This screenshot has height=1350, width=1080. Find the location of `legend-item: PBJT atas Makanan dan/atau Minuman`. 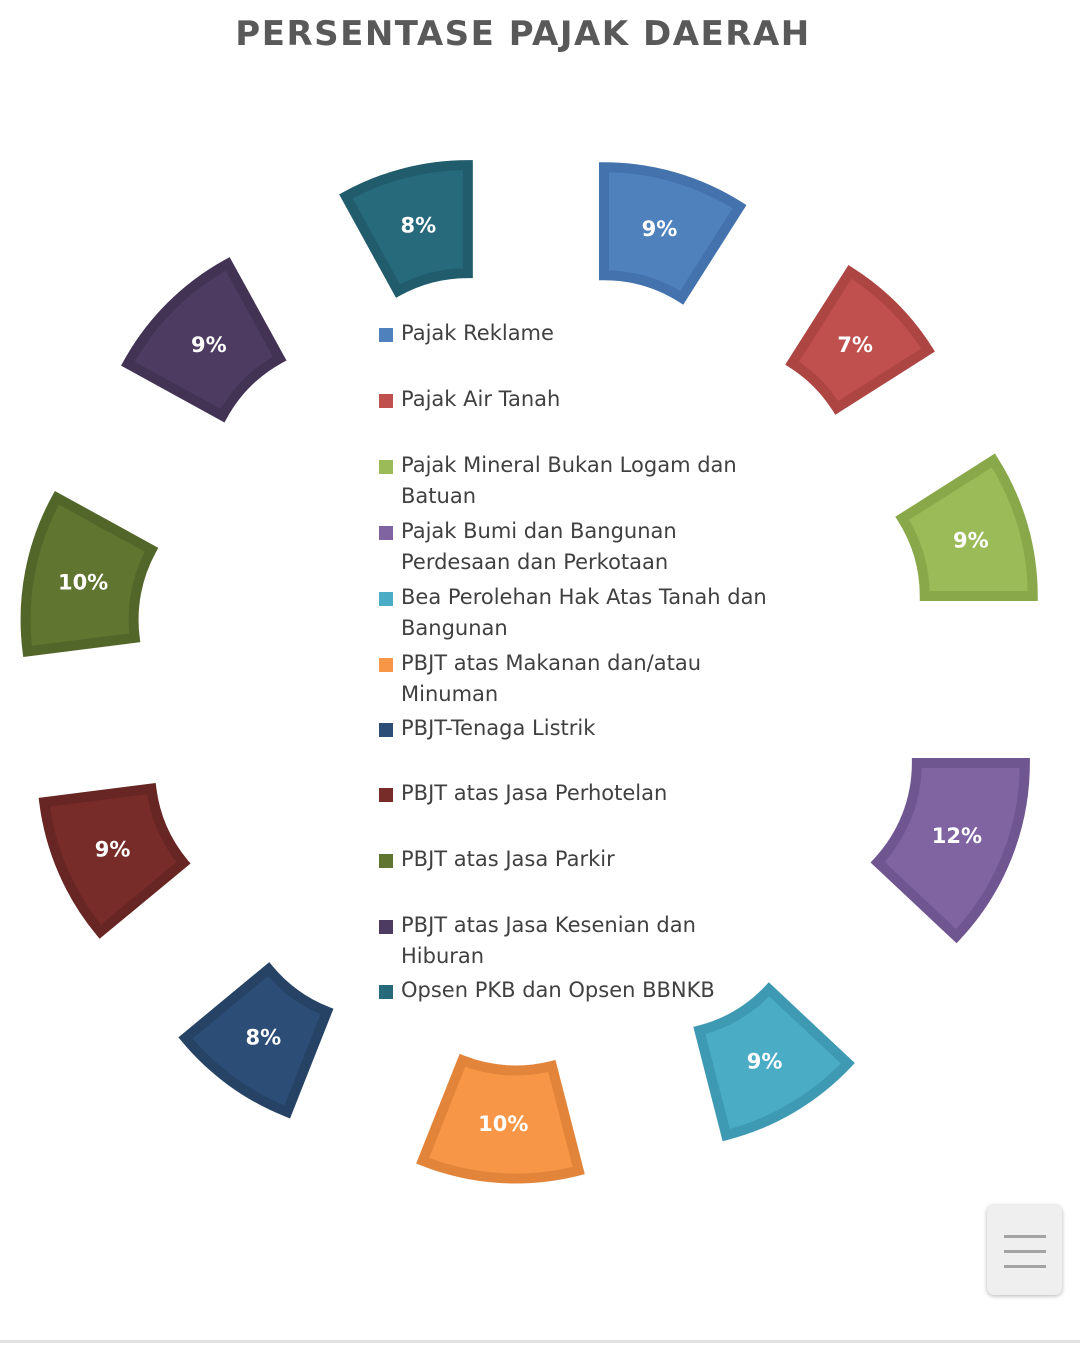

legend-item: PBJT atas Makanan dan/atau Minuman is located at coordinates (590, 679).